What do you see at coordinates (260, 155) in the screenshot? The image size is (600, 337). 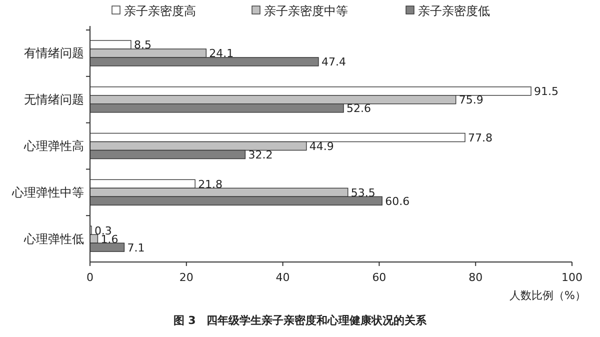 I see `data-label: 32.2` at bounding box center [260, 155].